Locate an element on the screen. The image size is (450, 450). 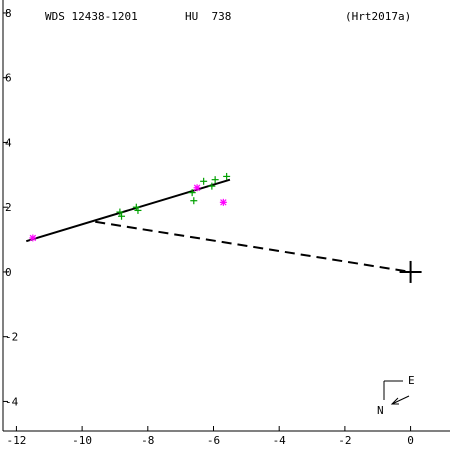
x-tick-label: 0 is located at coordinates (410, 440).